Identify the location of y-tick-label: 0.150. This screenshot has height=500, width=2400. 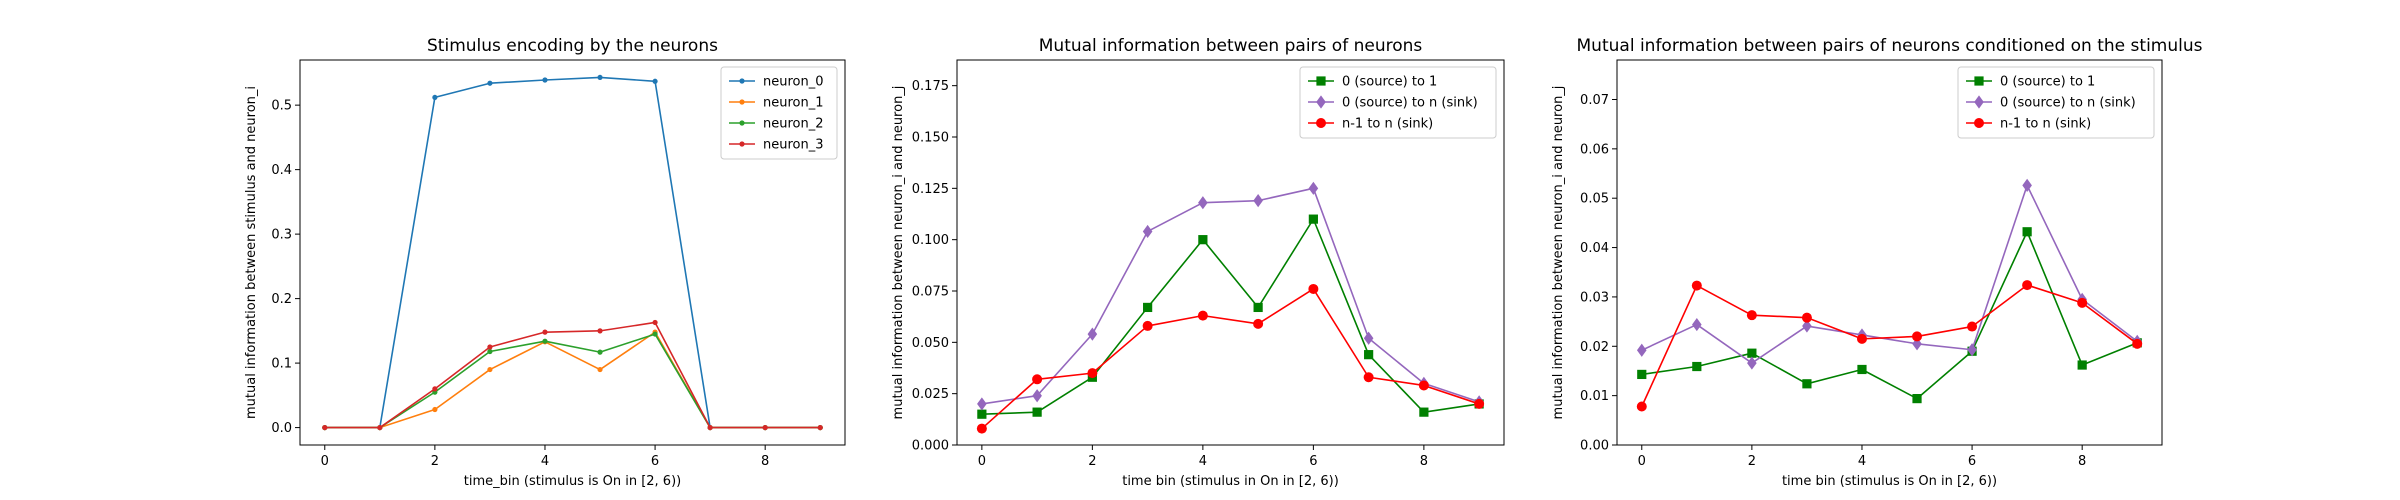
(930, 138).